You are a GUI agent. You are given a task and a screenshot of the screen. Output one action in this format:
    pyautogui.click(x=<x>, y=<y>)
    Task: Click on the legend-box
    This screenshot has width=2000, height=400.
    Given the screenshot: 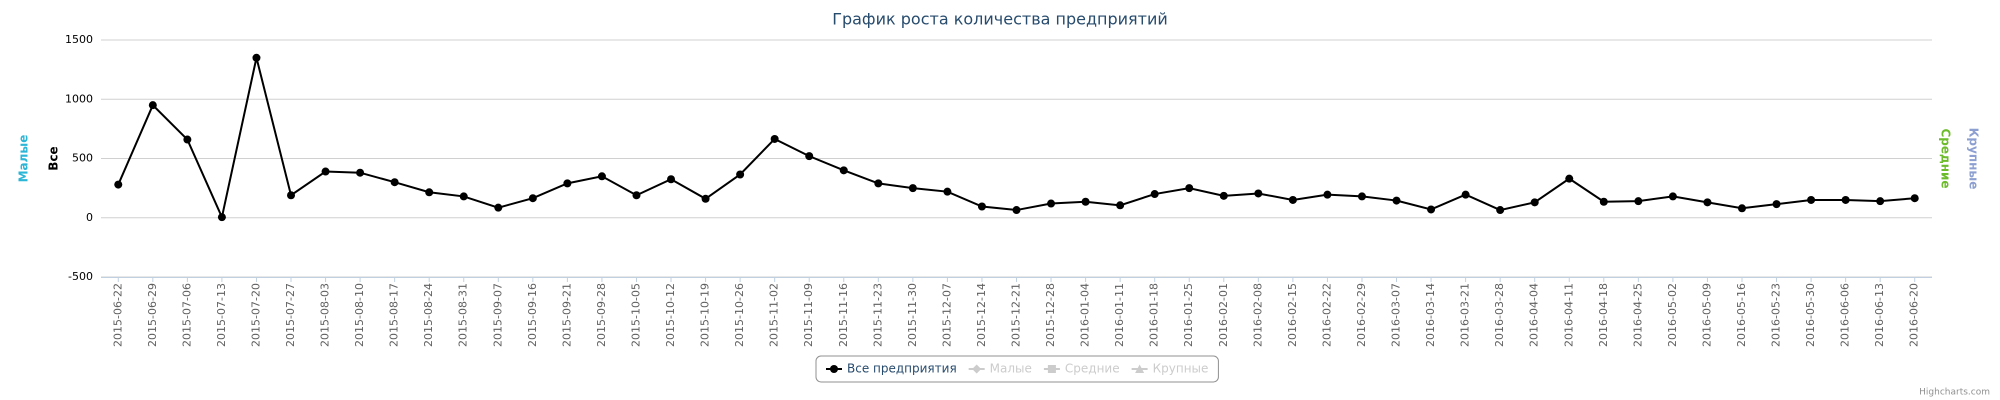 What is the action you would take?
    pyautogui.click(x=1017, y=369)
    